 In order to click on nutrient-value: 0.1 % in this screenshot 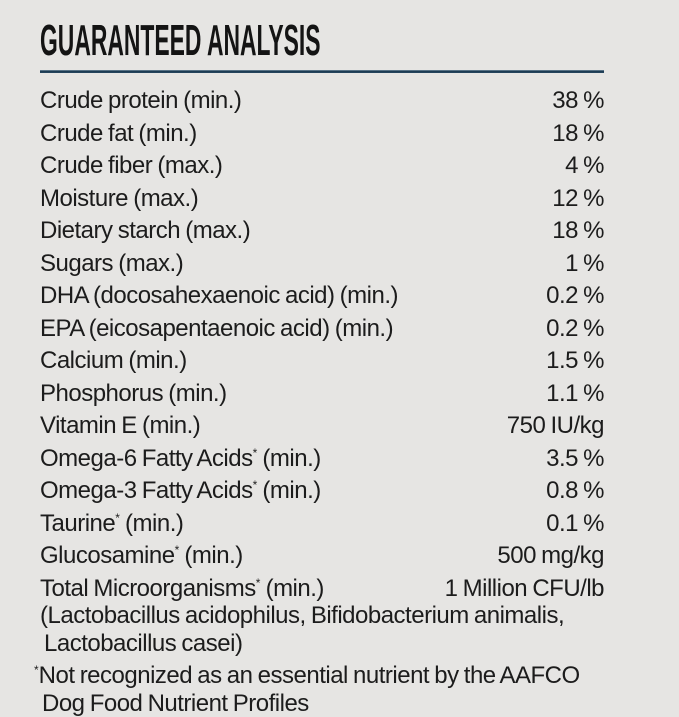, I will do `click(569, 524)`.